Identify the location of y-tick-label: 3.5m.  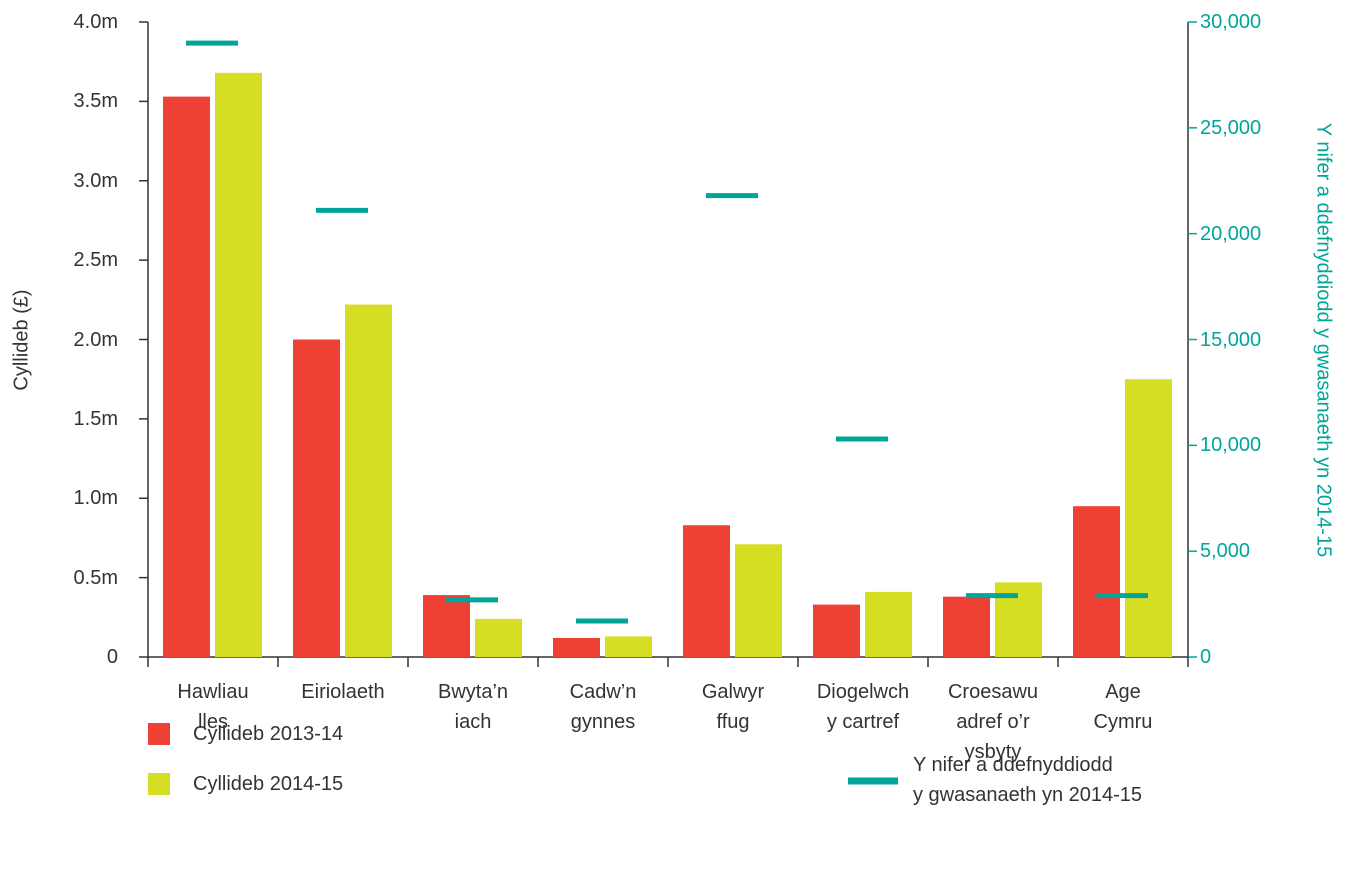
(95, 101).